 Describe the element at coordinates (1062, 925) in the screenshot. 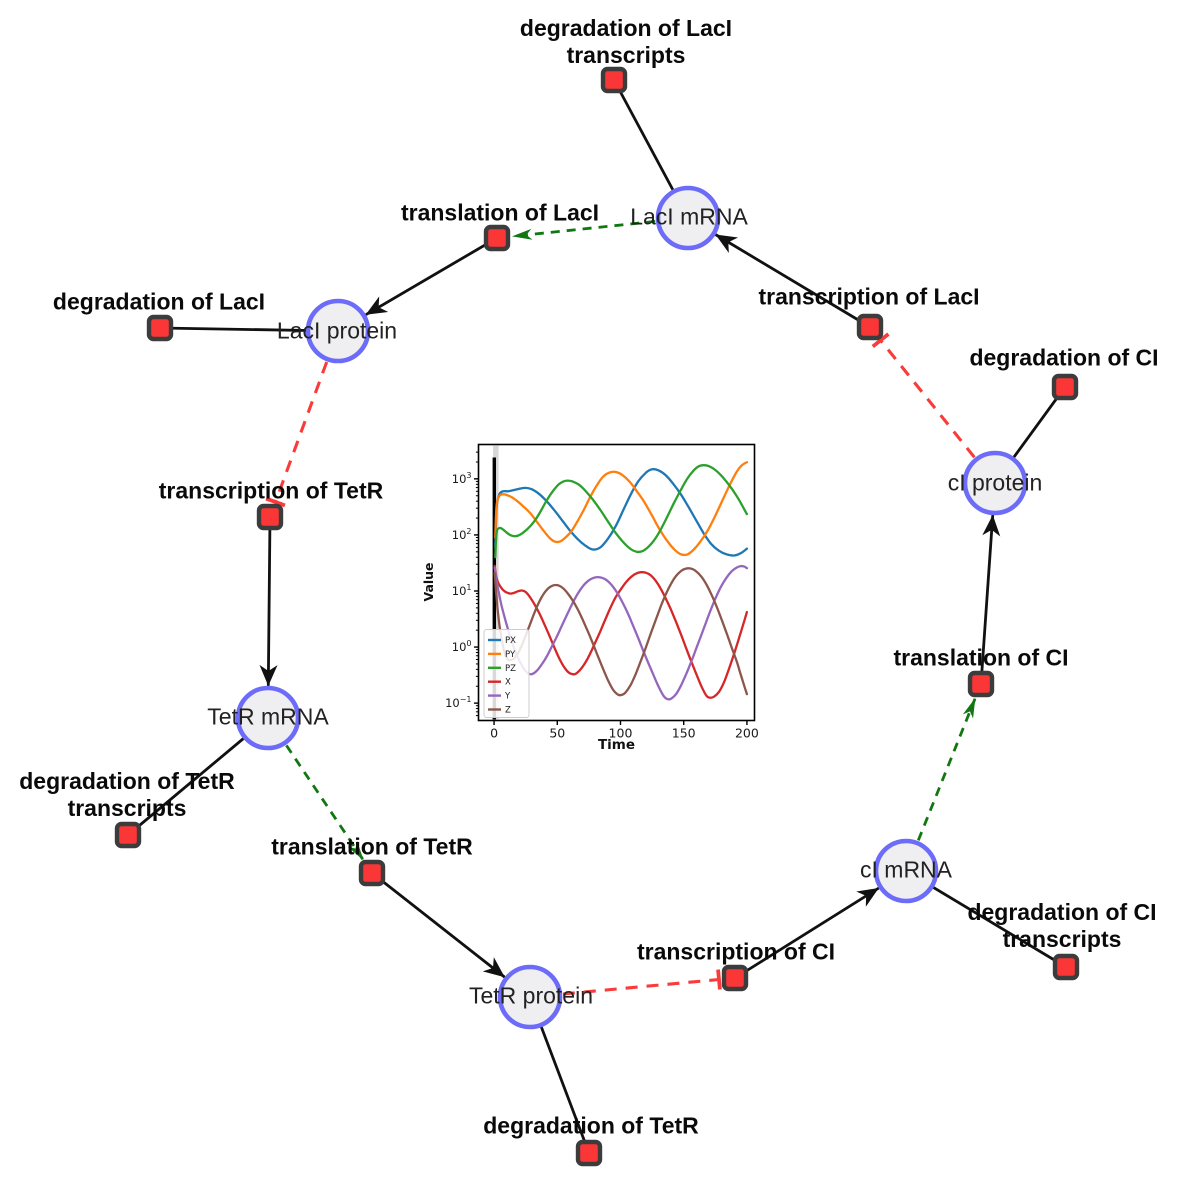

I see `reaction-label-degradation-cI-transcripts: degradation of CI transcripts` at that location.